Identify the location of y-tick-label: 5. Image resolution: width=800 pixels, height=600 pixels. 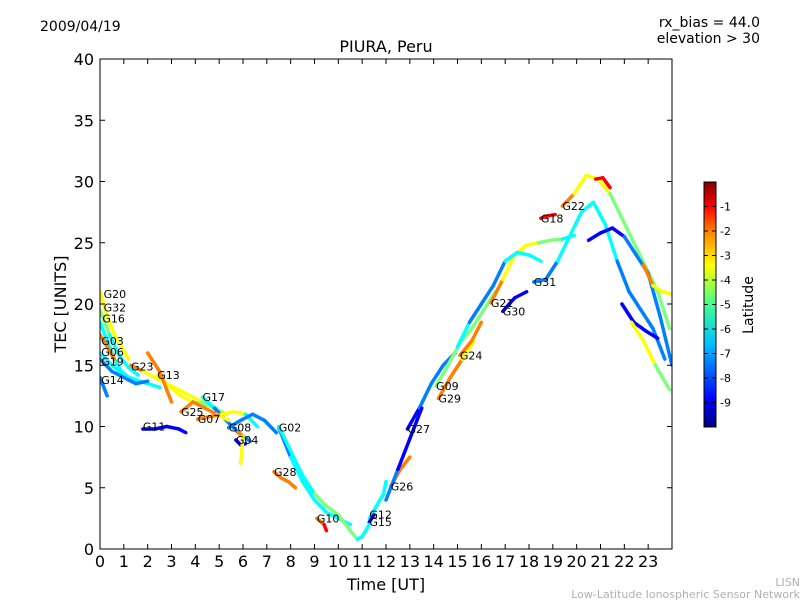
(89, 488).